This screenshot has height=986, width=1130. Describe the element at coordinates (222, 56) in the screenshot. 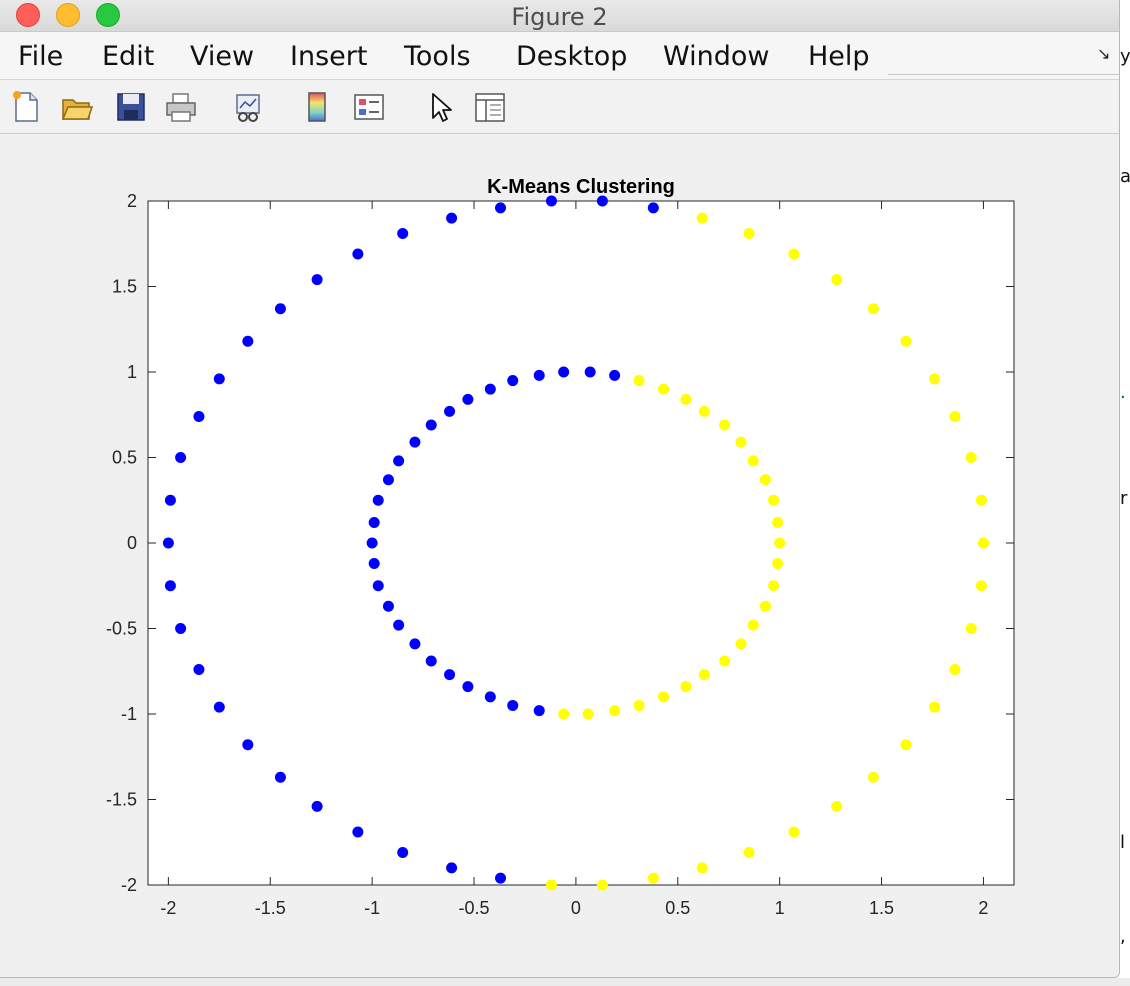

I see `menu-view: View` at that location.